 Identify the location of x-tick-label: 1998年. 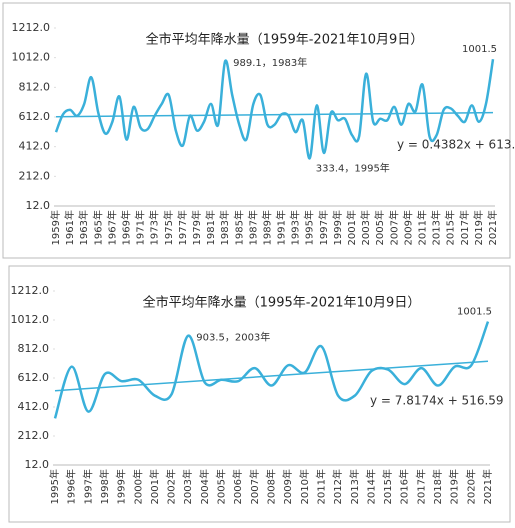
(104, 486).